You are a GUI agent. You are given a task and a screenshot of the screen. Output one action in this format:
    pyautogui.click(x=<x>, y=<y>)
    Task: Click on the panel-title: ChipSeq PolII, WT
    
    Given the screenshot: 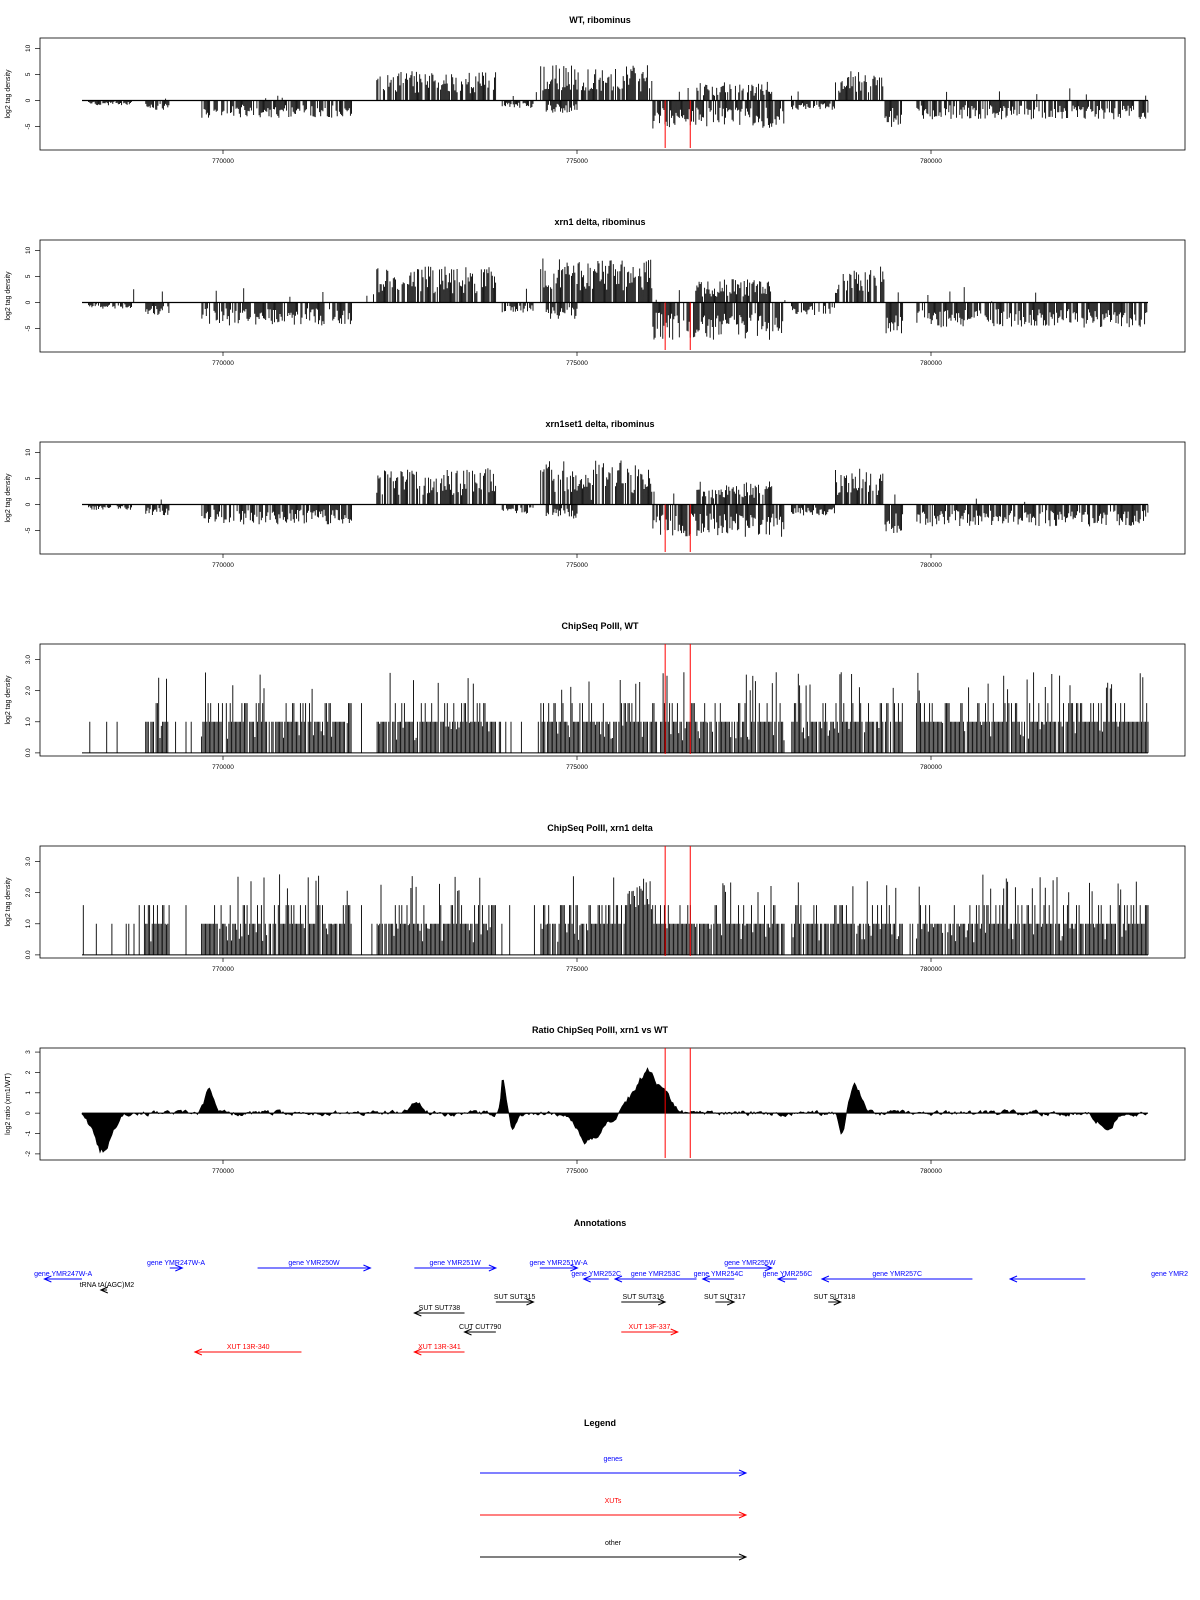 What is the action you would take?
    pyautogui.click(x=600, y=626)
    